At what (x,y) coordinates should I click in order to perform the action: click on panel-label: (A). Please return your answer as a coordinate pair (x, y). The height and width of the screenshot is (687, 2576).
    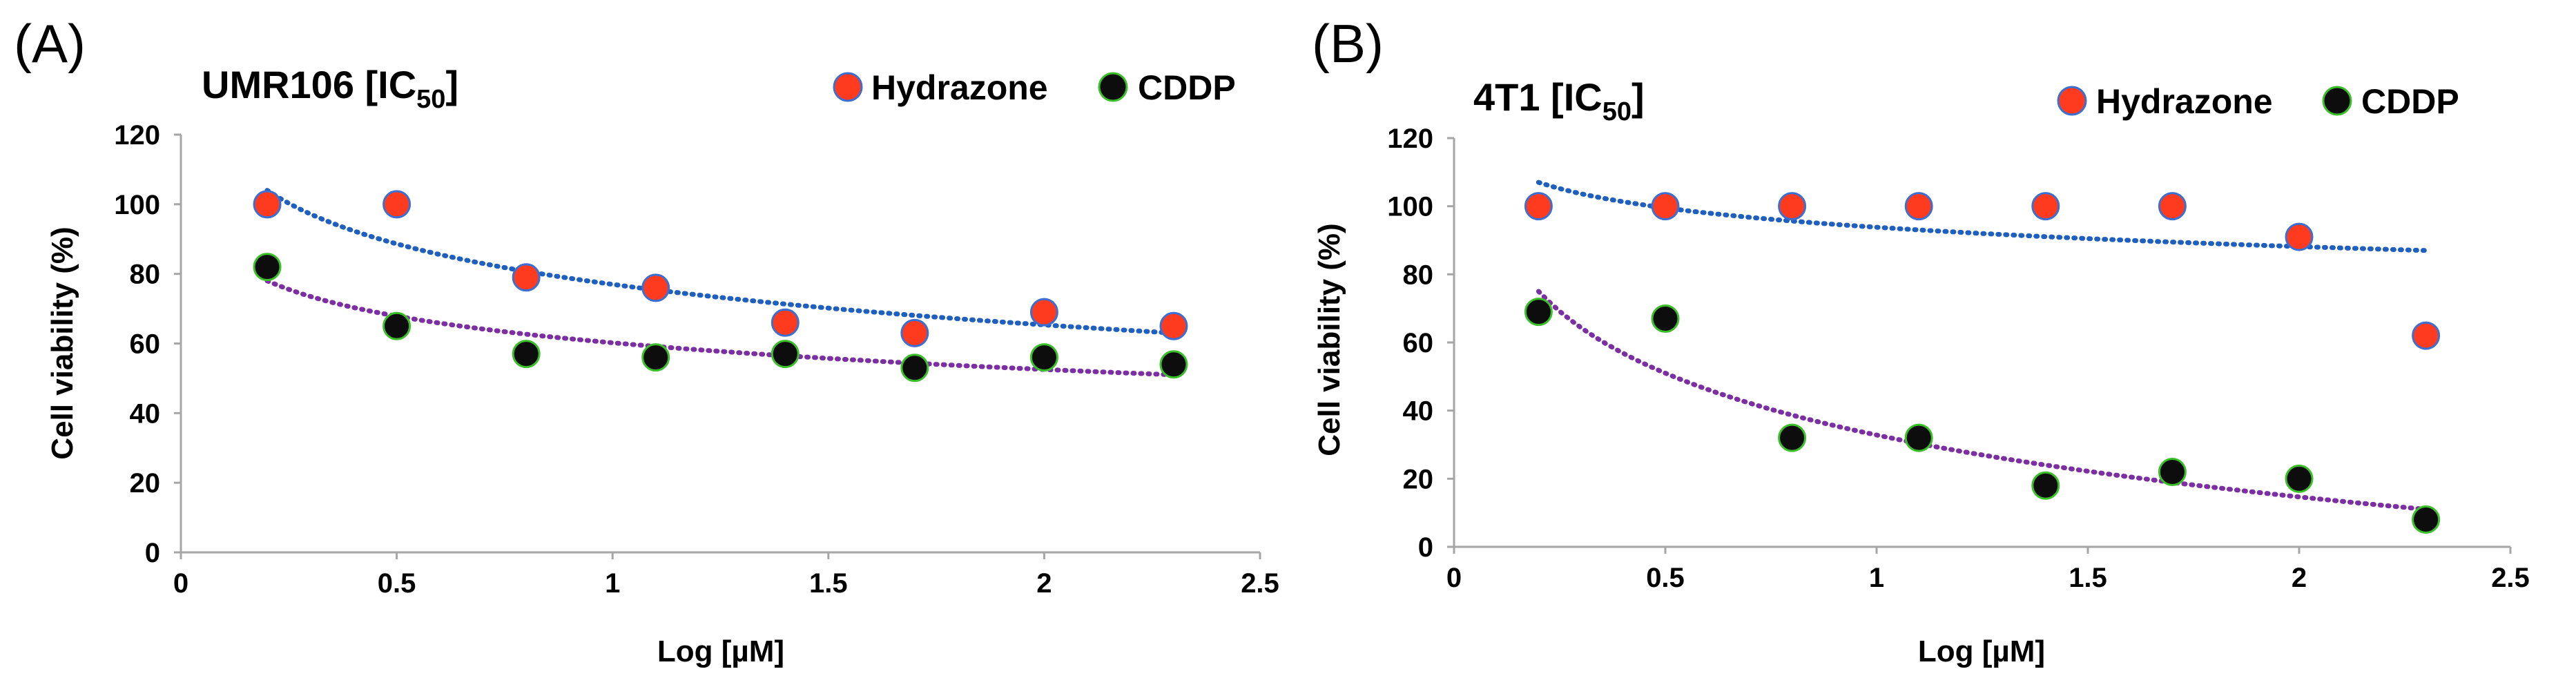
    Looking at the image, I should click on (50, 43).